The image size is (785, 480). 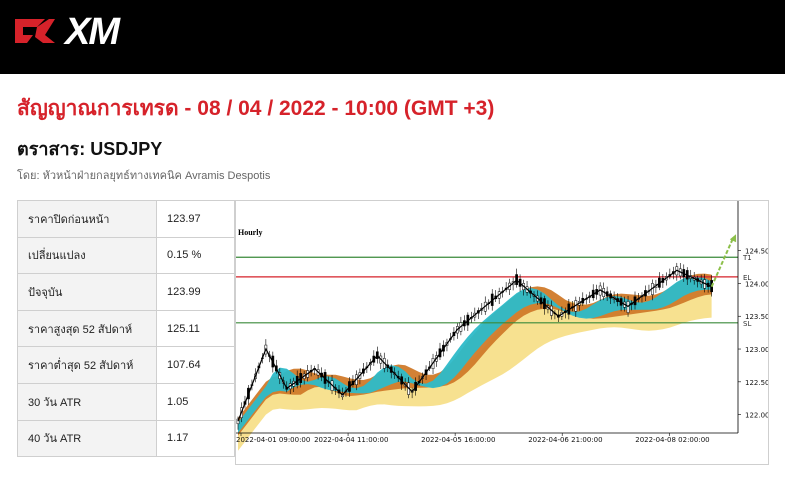 I want to click on y-tick-label: 122.50, so click(x=757, y=383).